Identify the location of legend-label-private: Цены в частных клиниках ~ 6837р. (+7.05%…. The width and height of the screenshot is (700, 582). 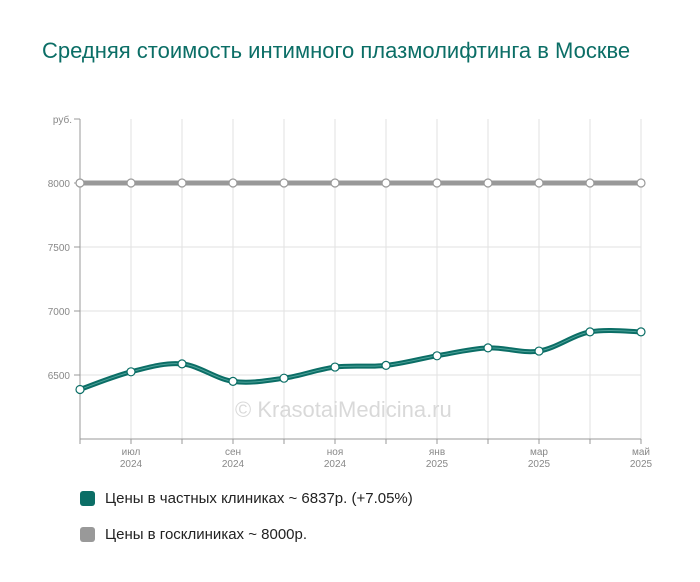
(259, 498).